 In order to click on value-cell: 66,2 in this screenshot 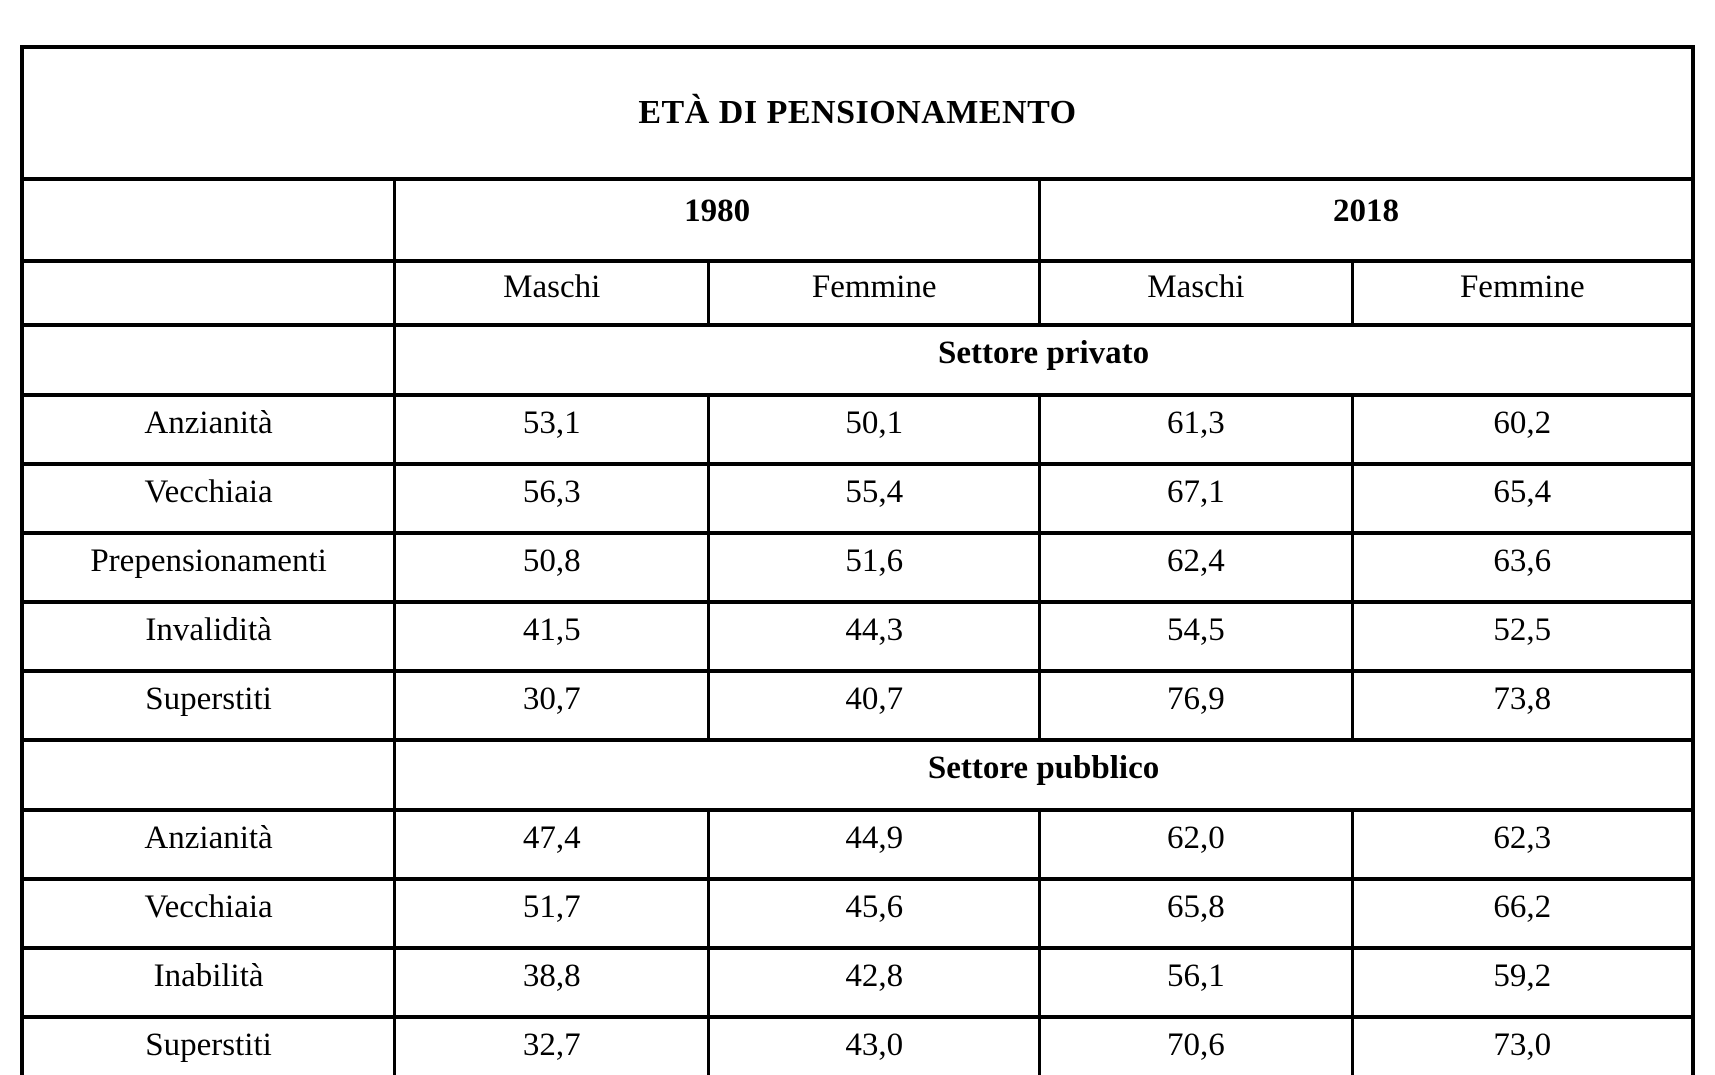, I will do `click(1522, 913)`.